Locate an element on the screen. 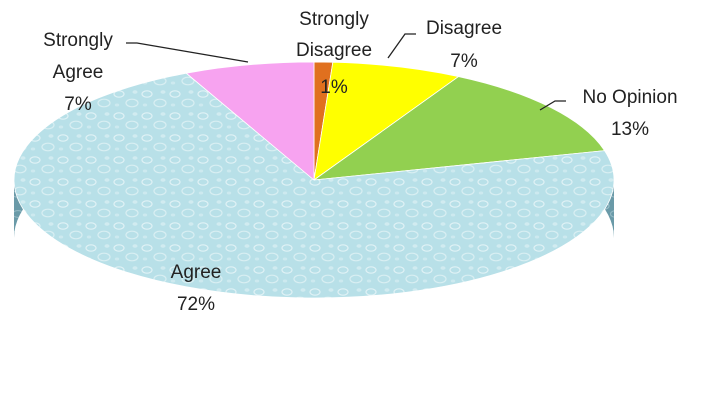 Image resolution: width=708 pixels, height=412 pixels. pie-label-text-strongly-agree: Strongly is located at coordinates (78, 40).